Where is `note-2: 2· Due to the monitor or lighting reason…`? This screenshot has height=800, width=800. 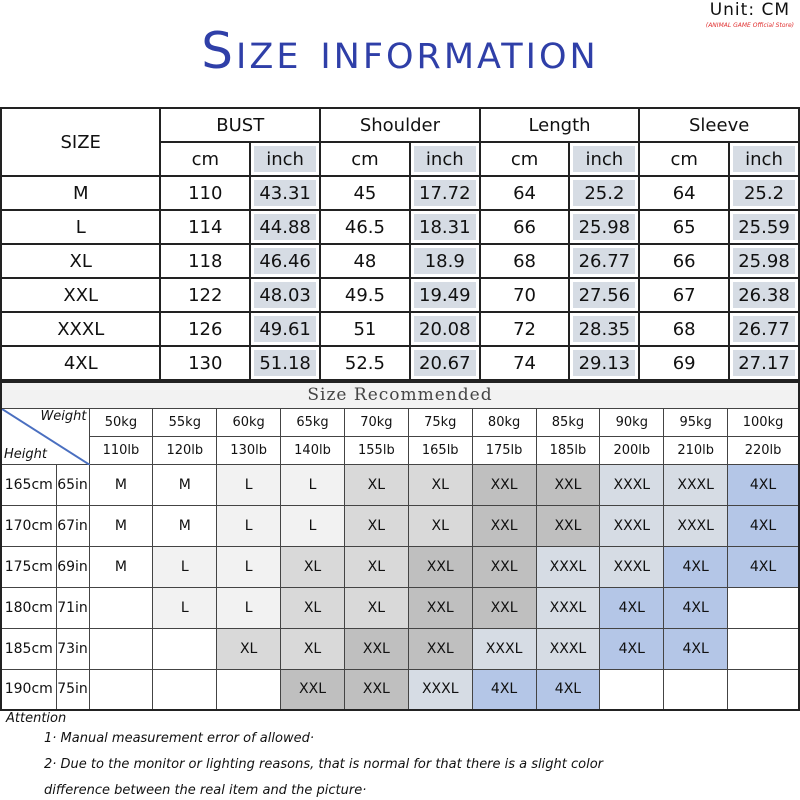 note-2: 2· Due to the monitor or lighting reason… is located at coordinates (324, 764).